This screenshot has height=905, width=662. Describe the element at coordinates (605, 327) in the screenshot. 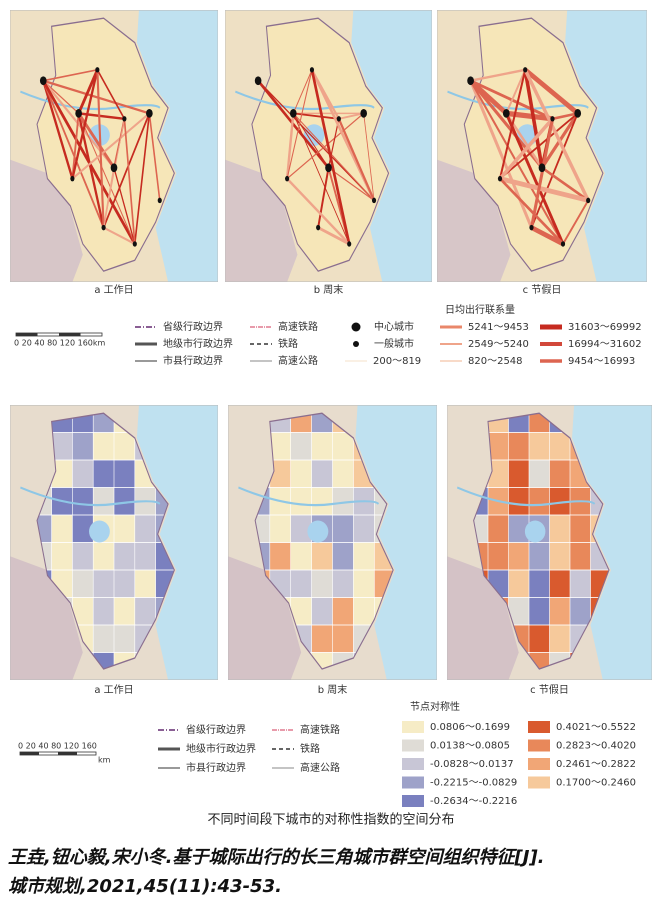

I see `legend-label: 31603～69992` at that location.